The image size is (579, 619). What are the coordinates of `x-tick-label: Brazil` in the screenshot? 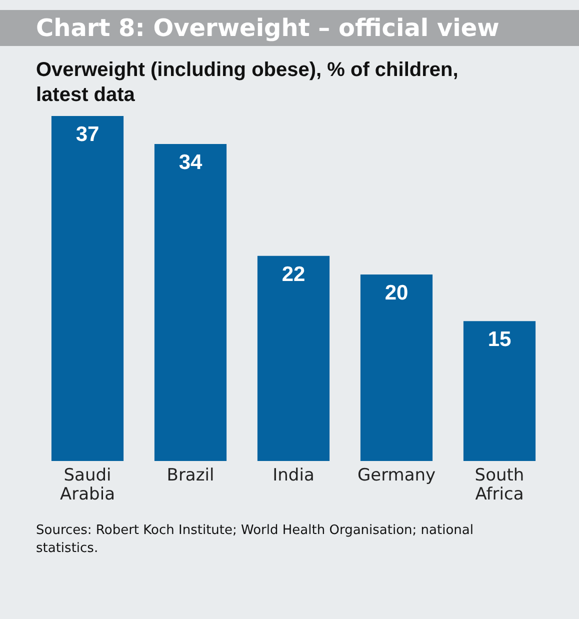 It's located at (190, 476).